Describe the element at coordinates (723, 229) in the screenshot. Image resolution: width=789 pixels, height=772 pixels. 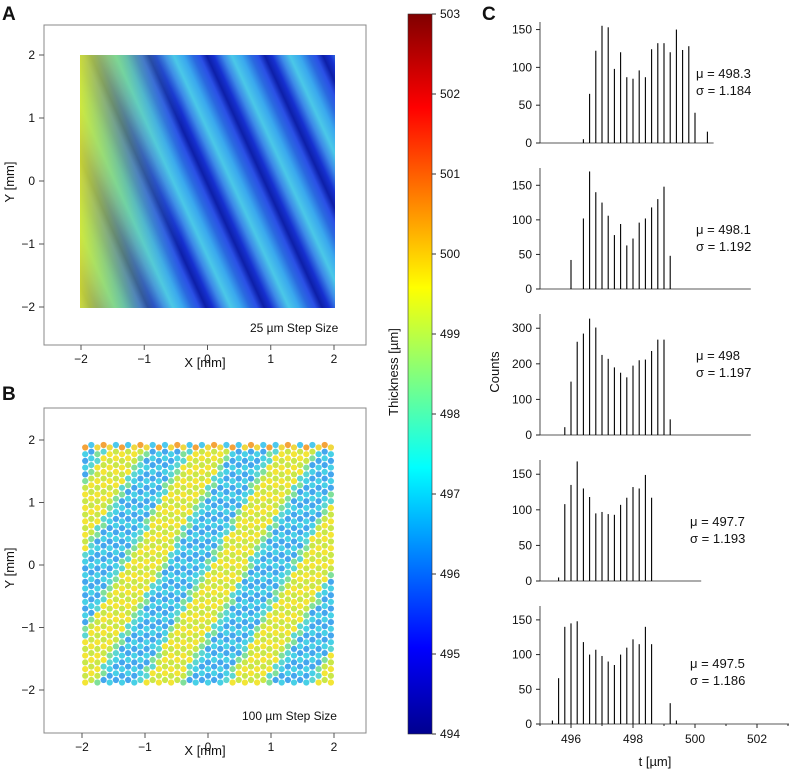
I see `histogram-mean-label: μ = 498.1` at that location.